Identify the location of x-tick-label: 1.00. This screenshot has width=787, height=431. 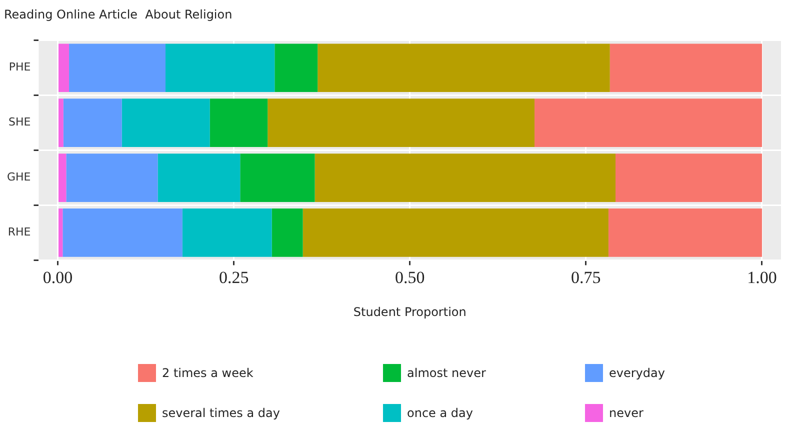
(762, 277).